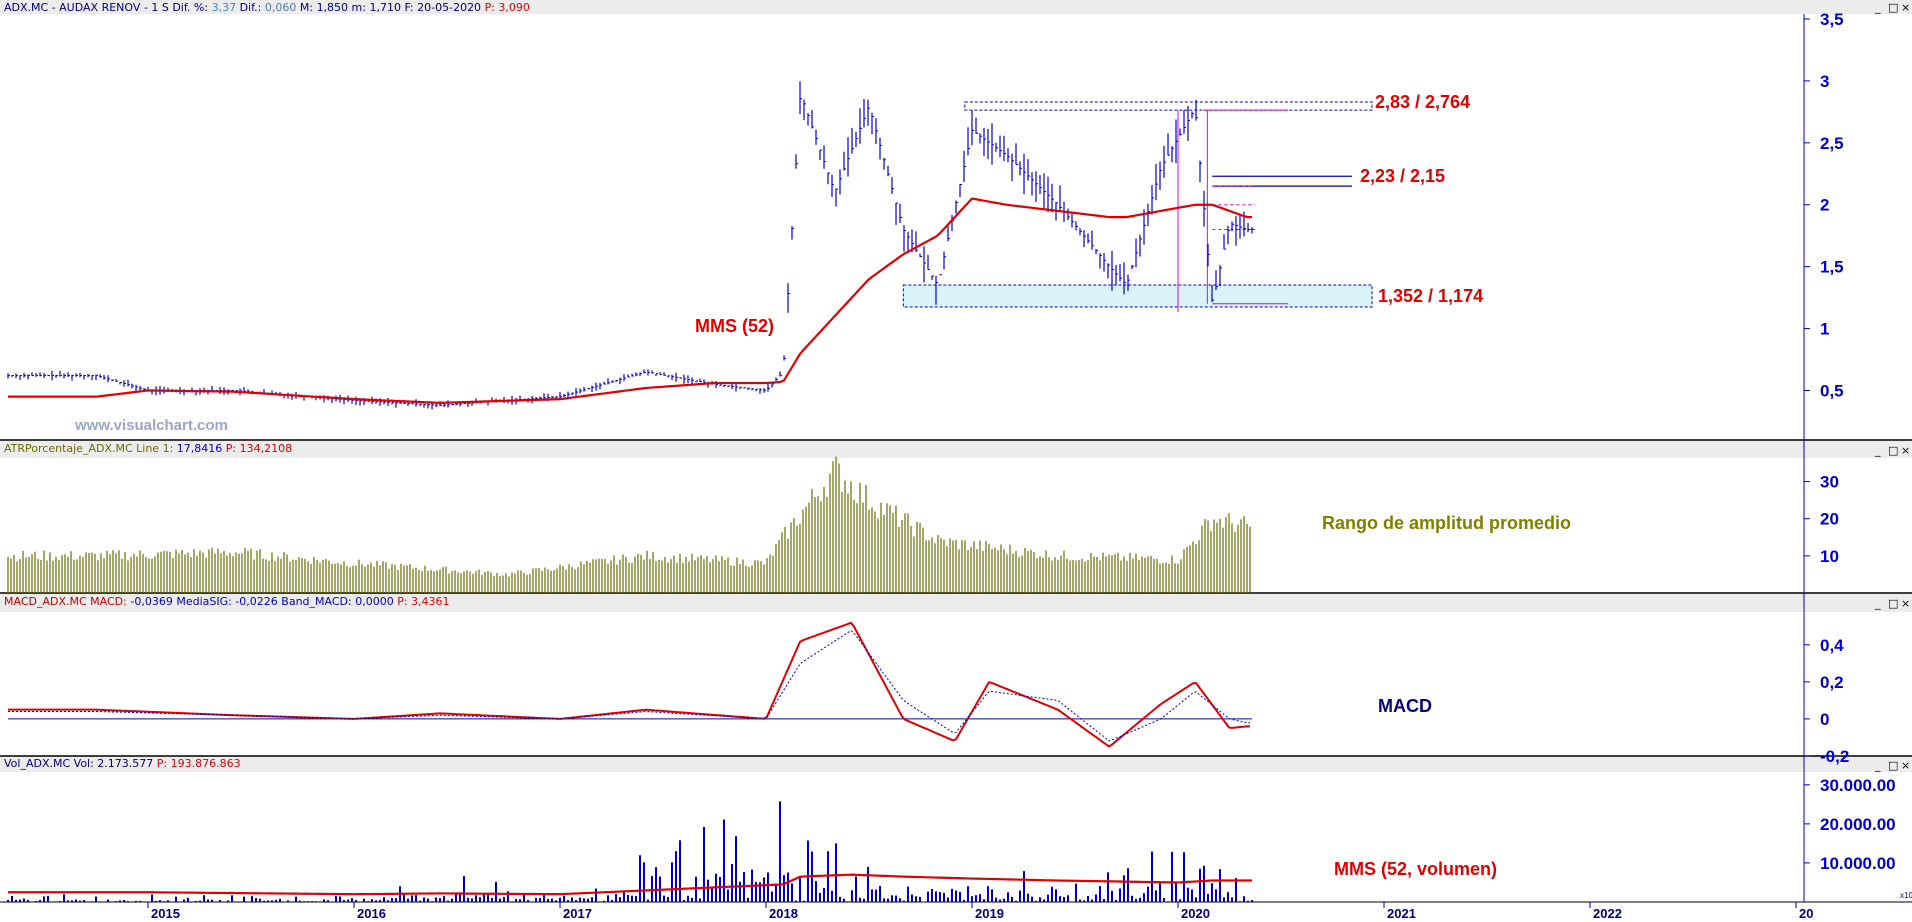 This screenshot has height=922, width=1912. I want to click on x-tick-label: 2017, so click(577, 913).